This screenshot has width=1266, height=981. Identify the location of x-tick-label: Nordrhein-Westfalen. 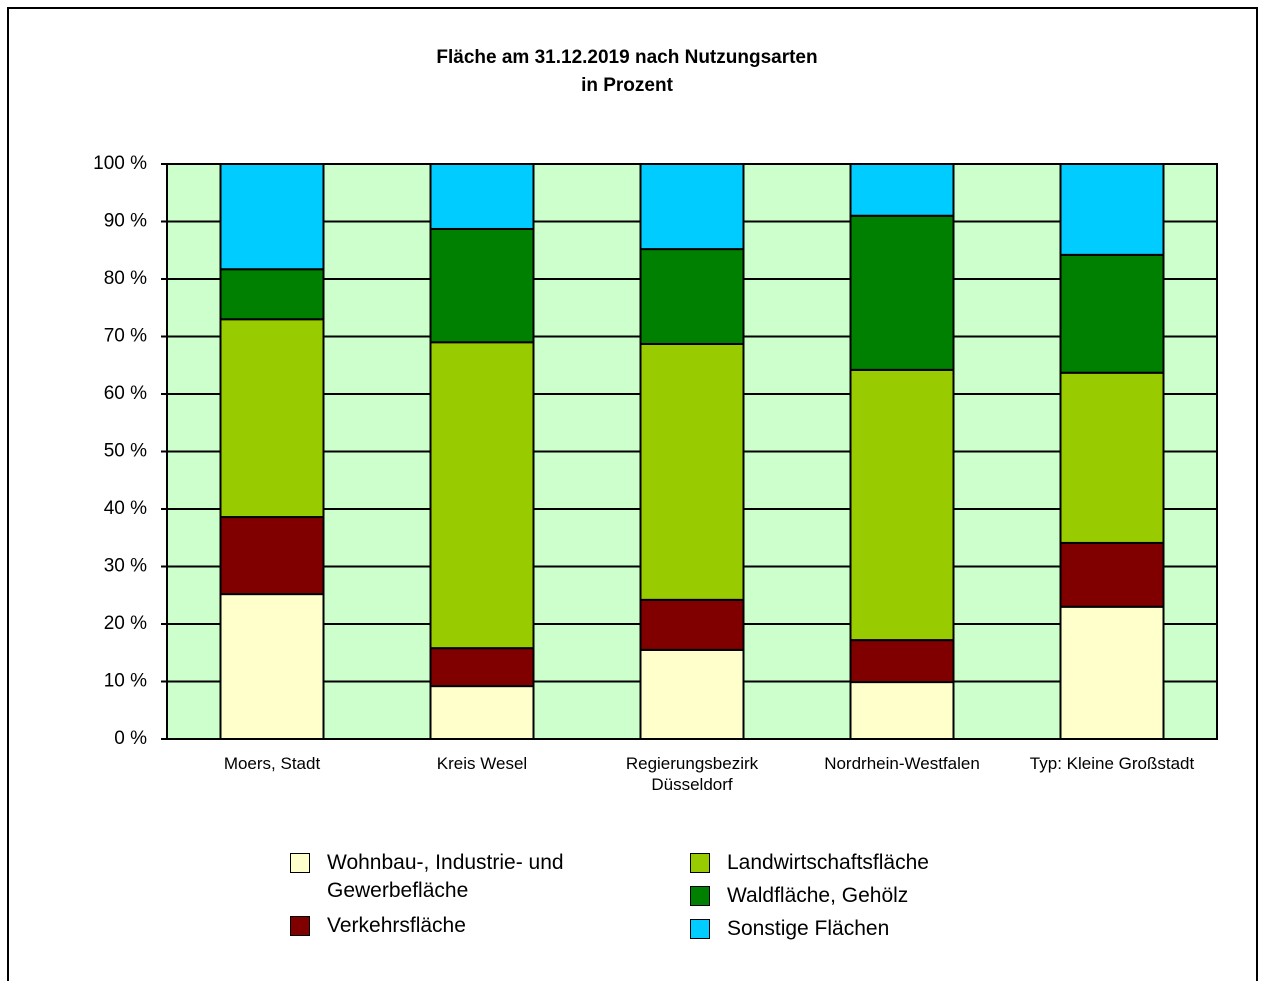
(902, 763).